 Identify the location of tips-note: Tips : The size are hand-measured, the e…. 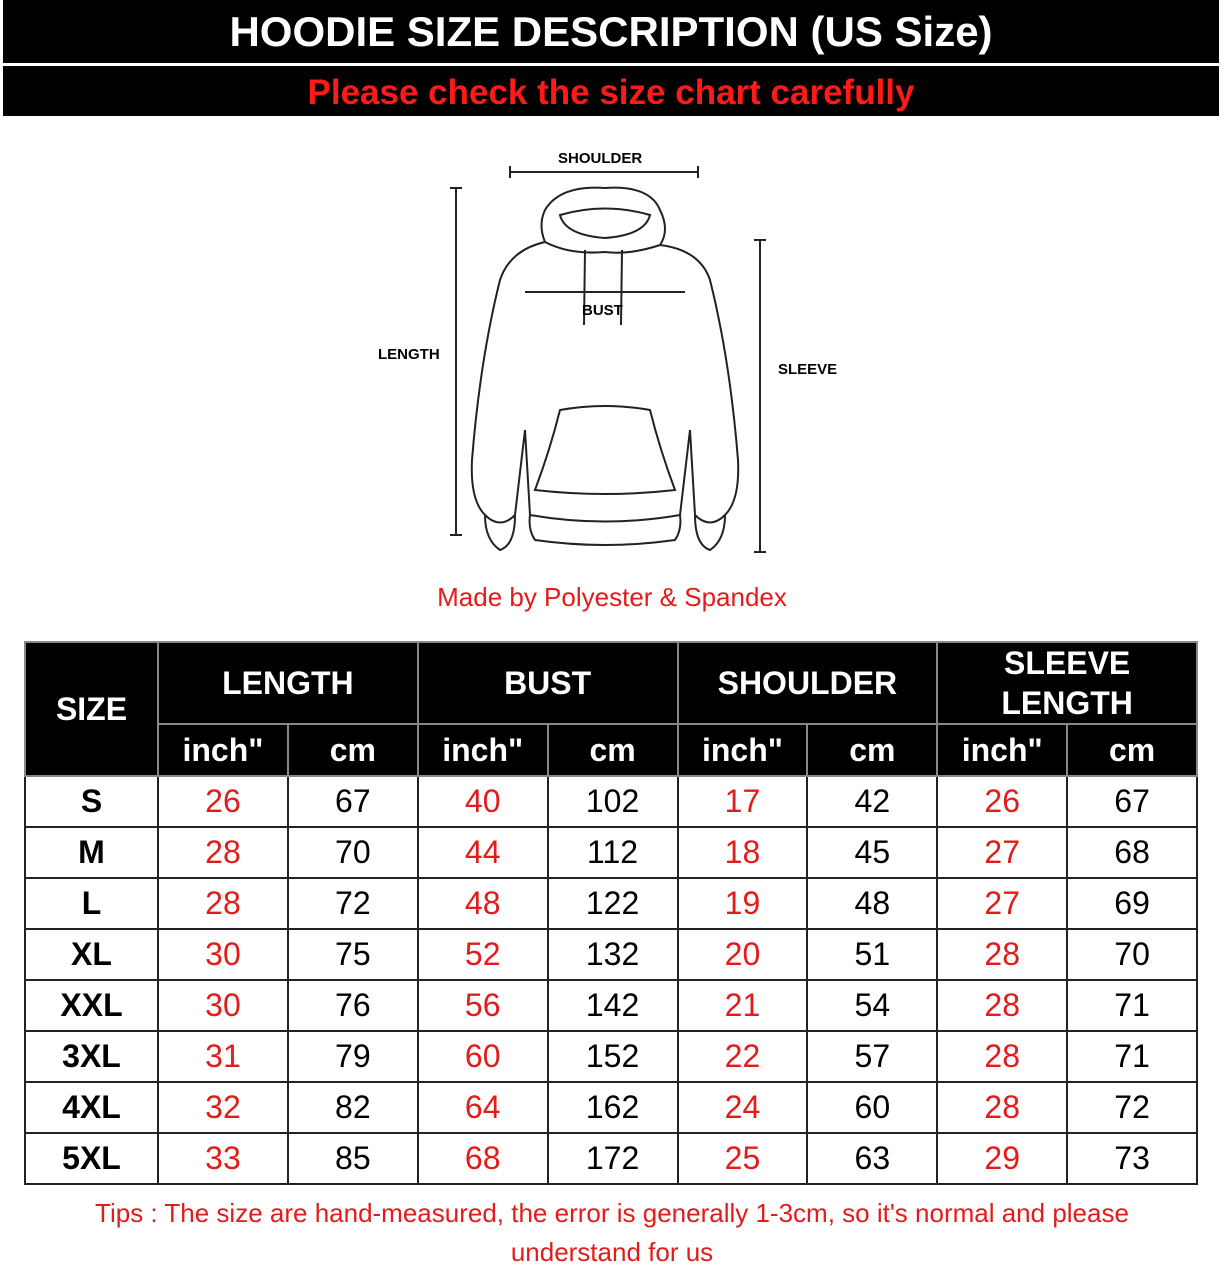
(612, 1232).